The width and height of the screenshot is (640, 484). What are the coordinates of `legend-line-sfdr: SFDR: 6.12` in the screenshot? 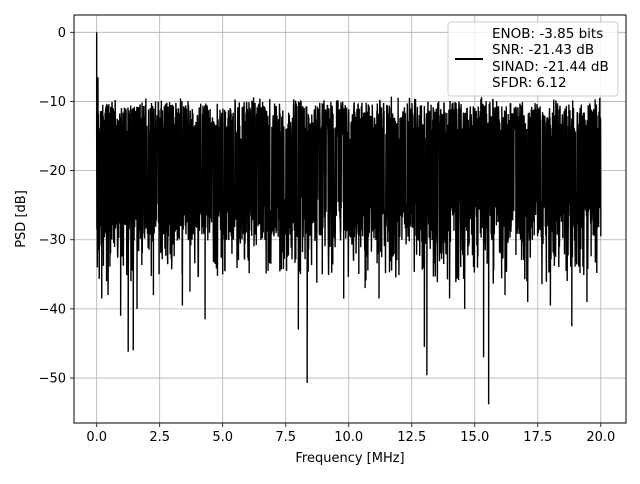 It's located at (529, 83).